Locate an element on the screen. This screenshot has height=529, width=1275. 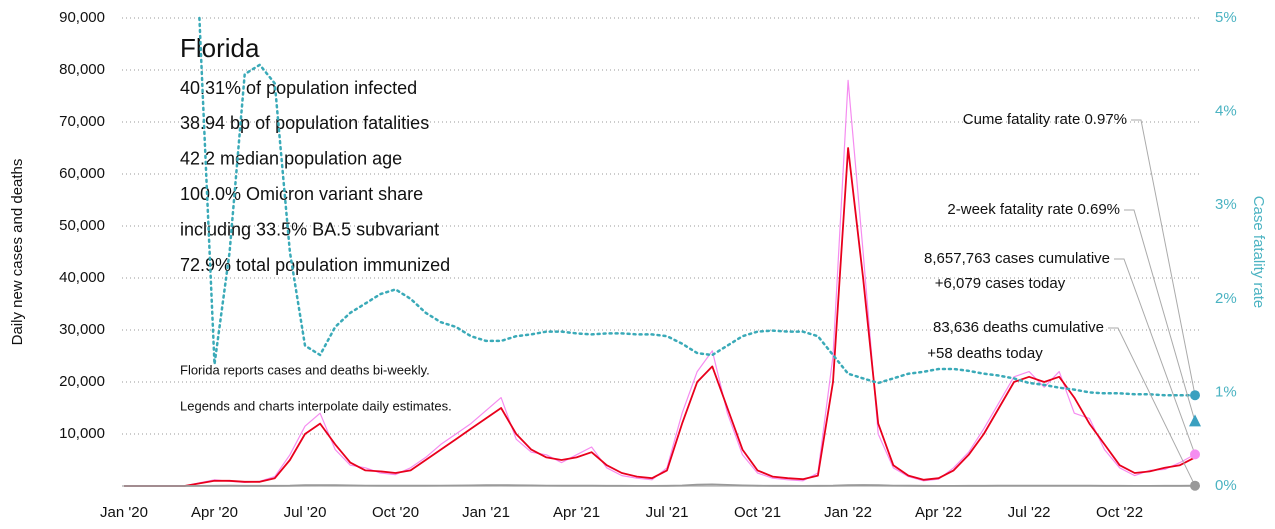
annotation-text: Cume fatality rate 0.97% is located at coordinates (1045, 119).